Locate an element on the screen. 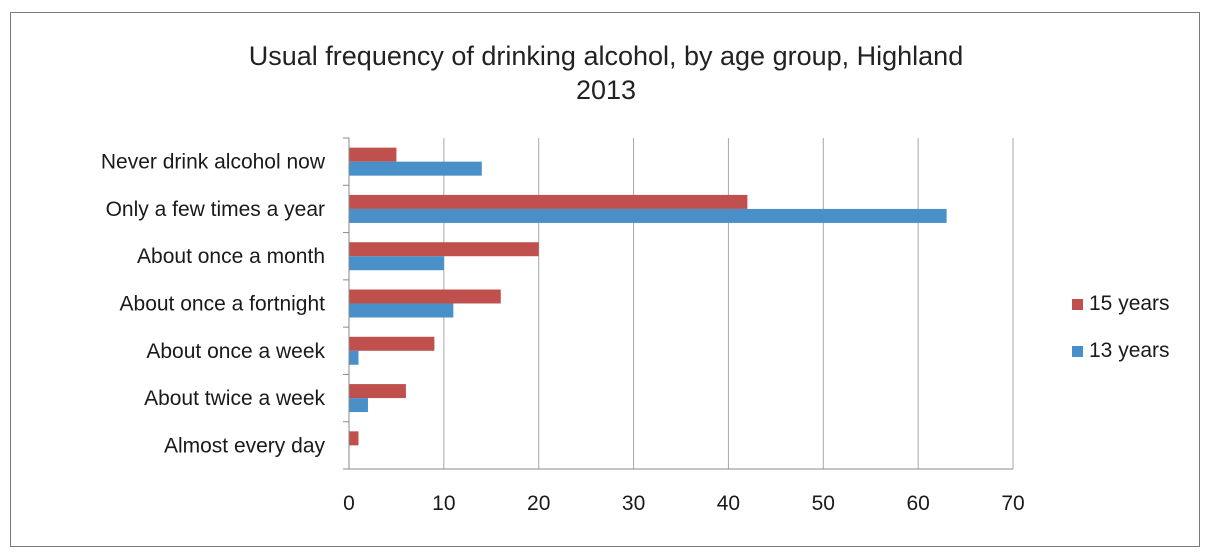  category-label-1: Only a few times a year is located at coordinates (215, 209).